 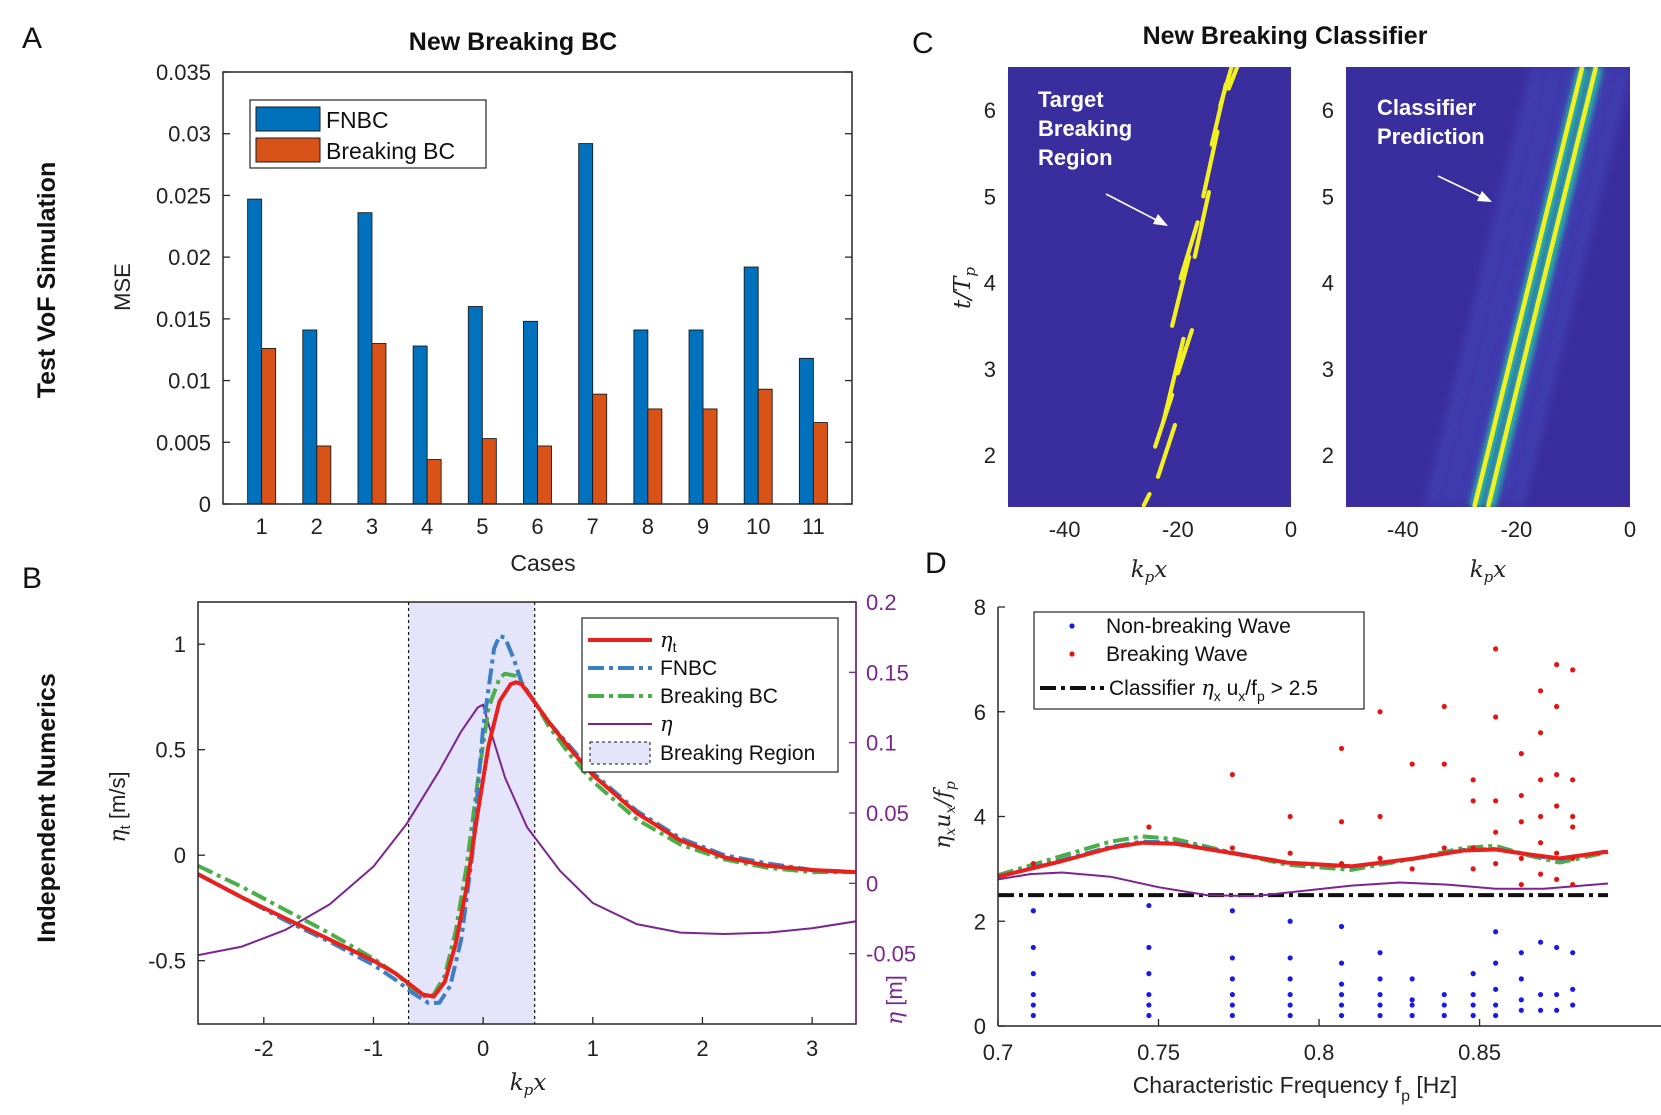 What do you see at coordinates (47, 808) in the screenshot?
I see `row-label-bottom: Independent Numerics` at bounding box center [47, 808].